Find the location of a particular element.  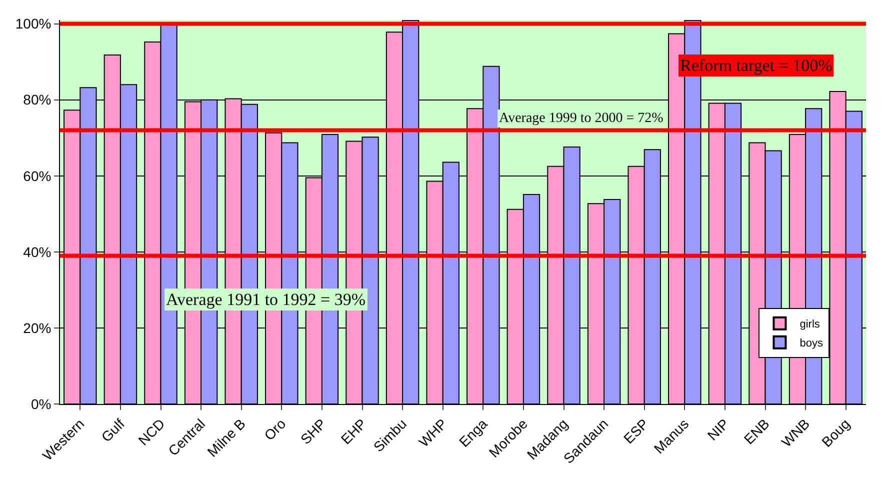

legend-label: boys is located at coordinates (812, 344).